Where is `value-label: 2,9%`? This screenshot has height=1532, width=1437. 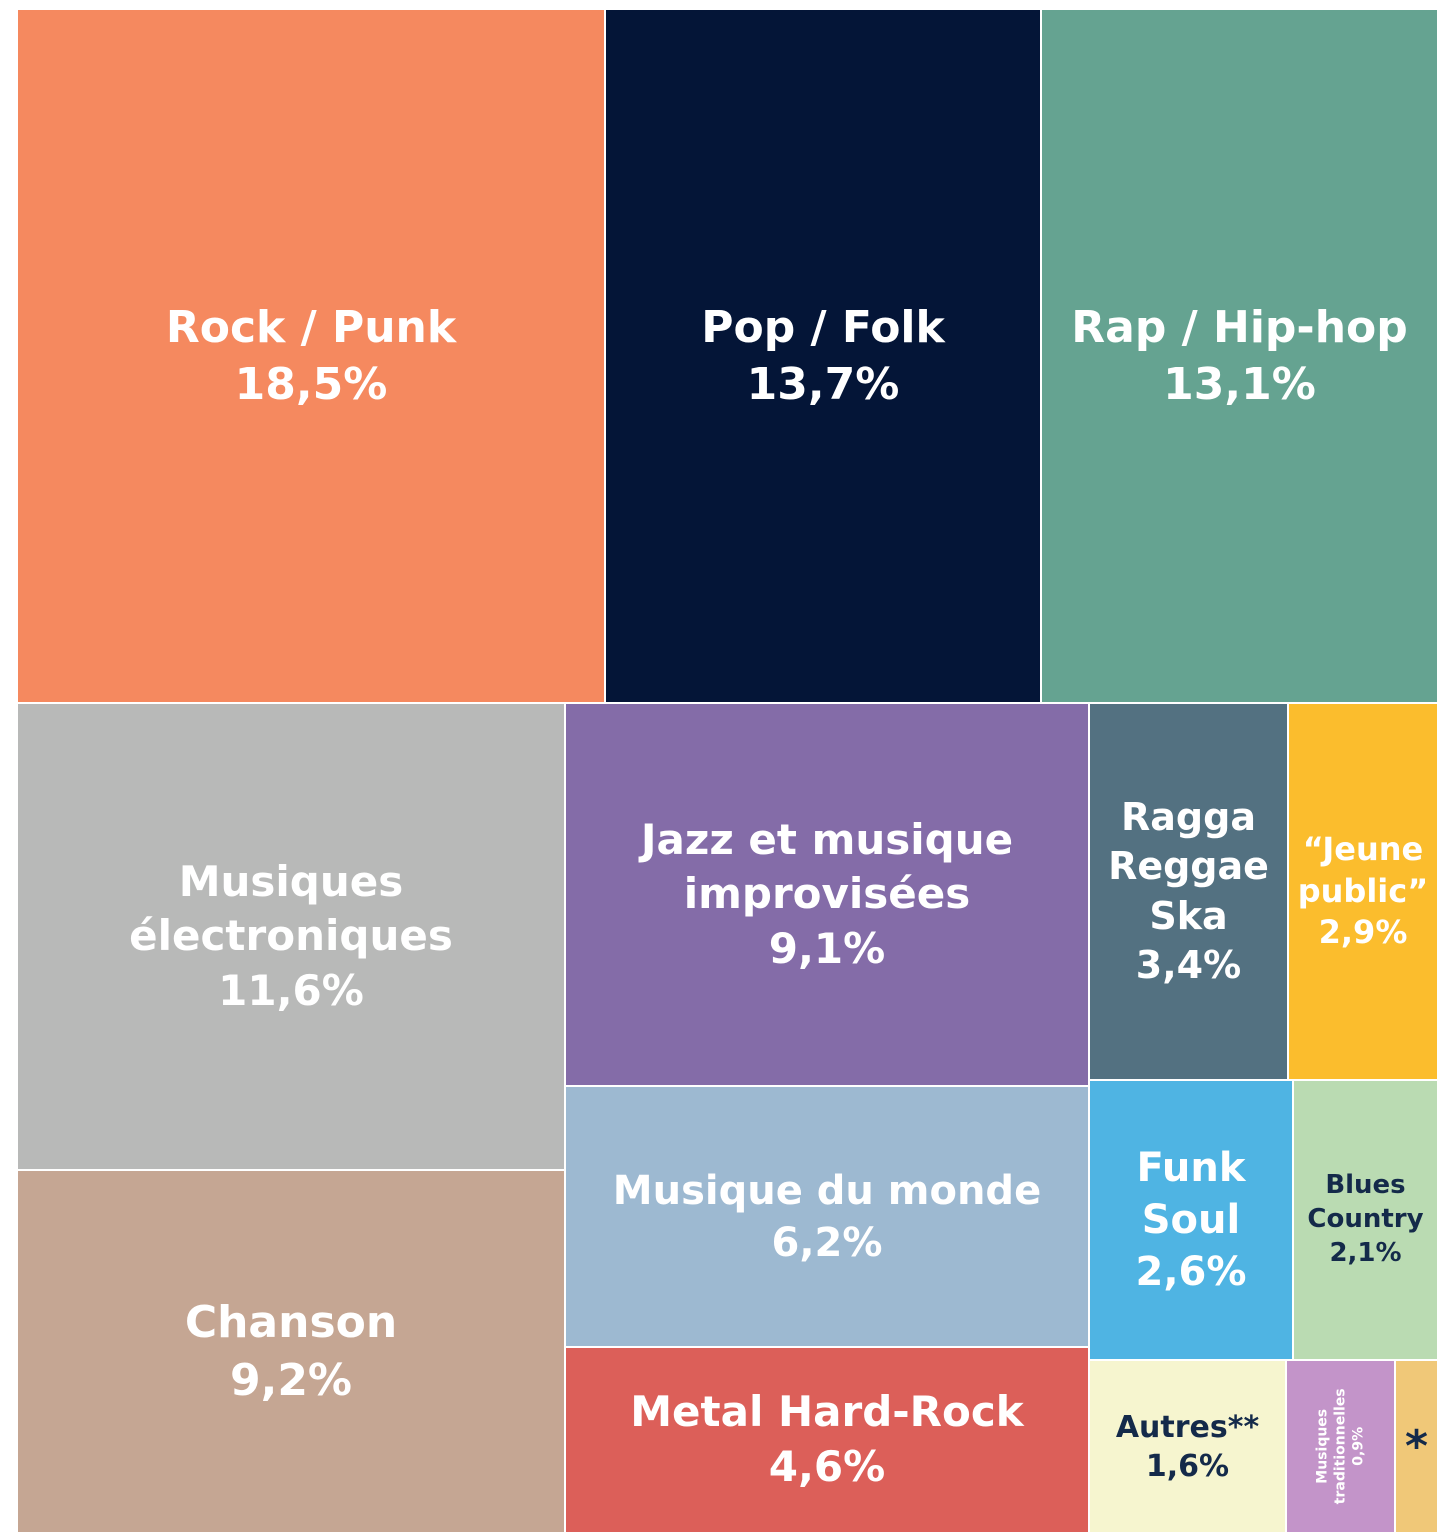 value-label: 2,9% is located at coordinates (1363, 932).